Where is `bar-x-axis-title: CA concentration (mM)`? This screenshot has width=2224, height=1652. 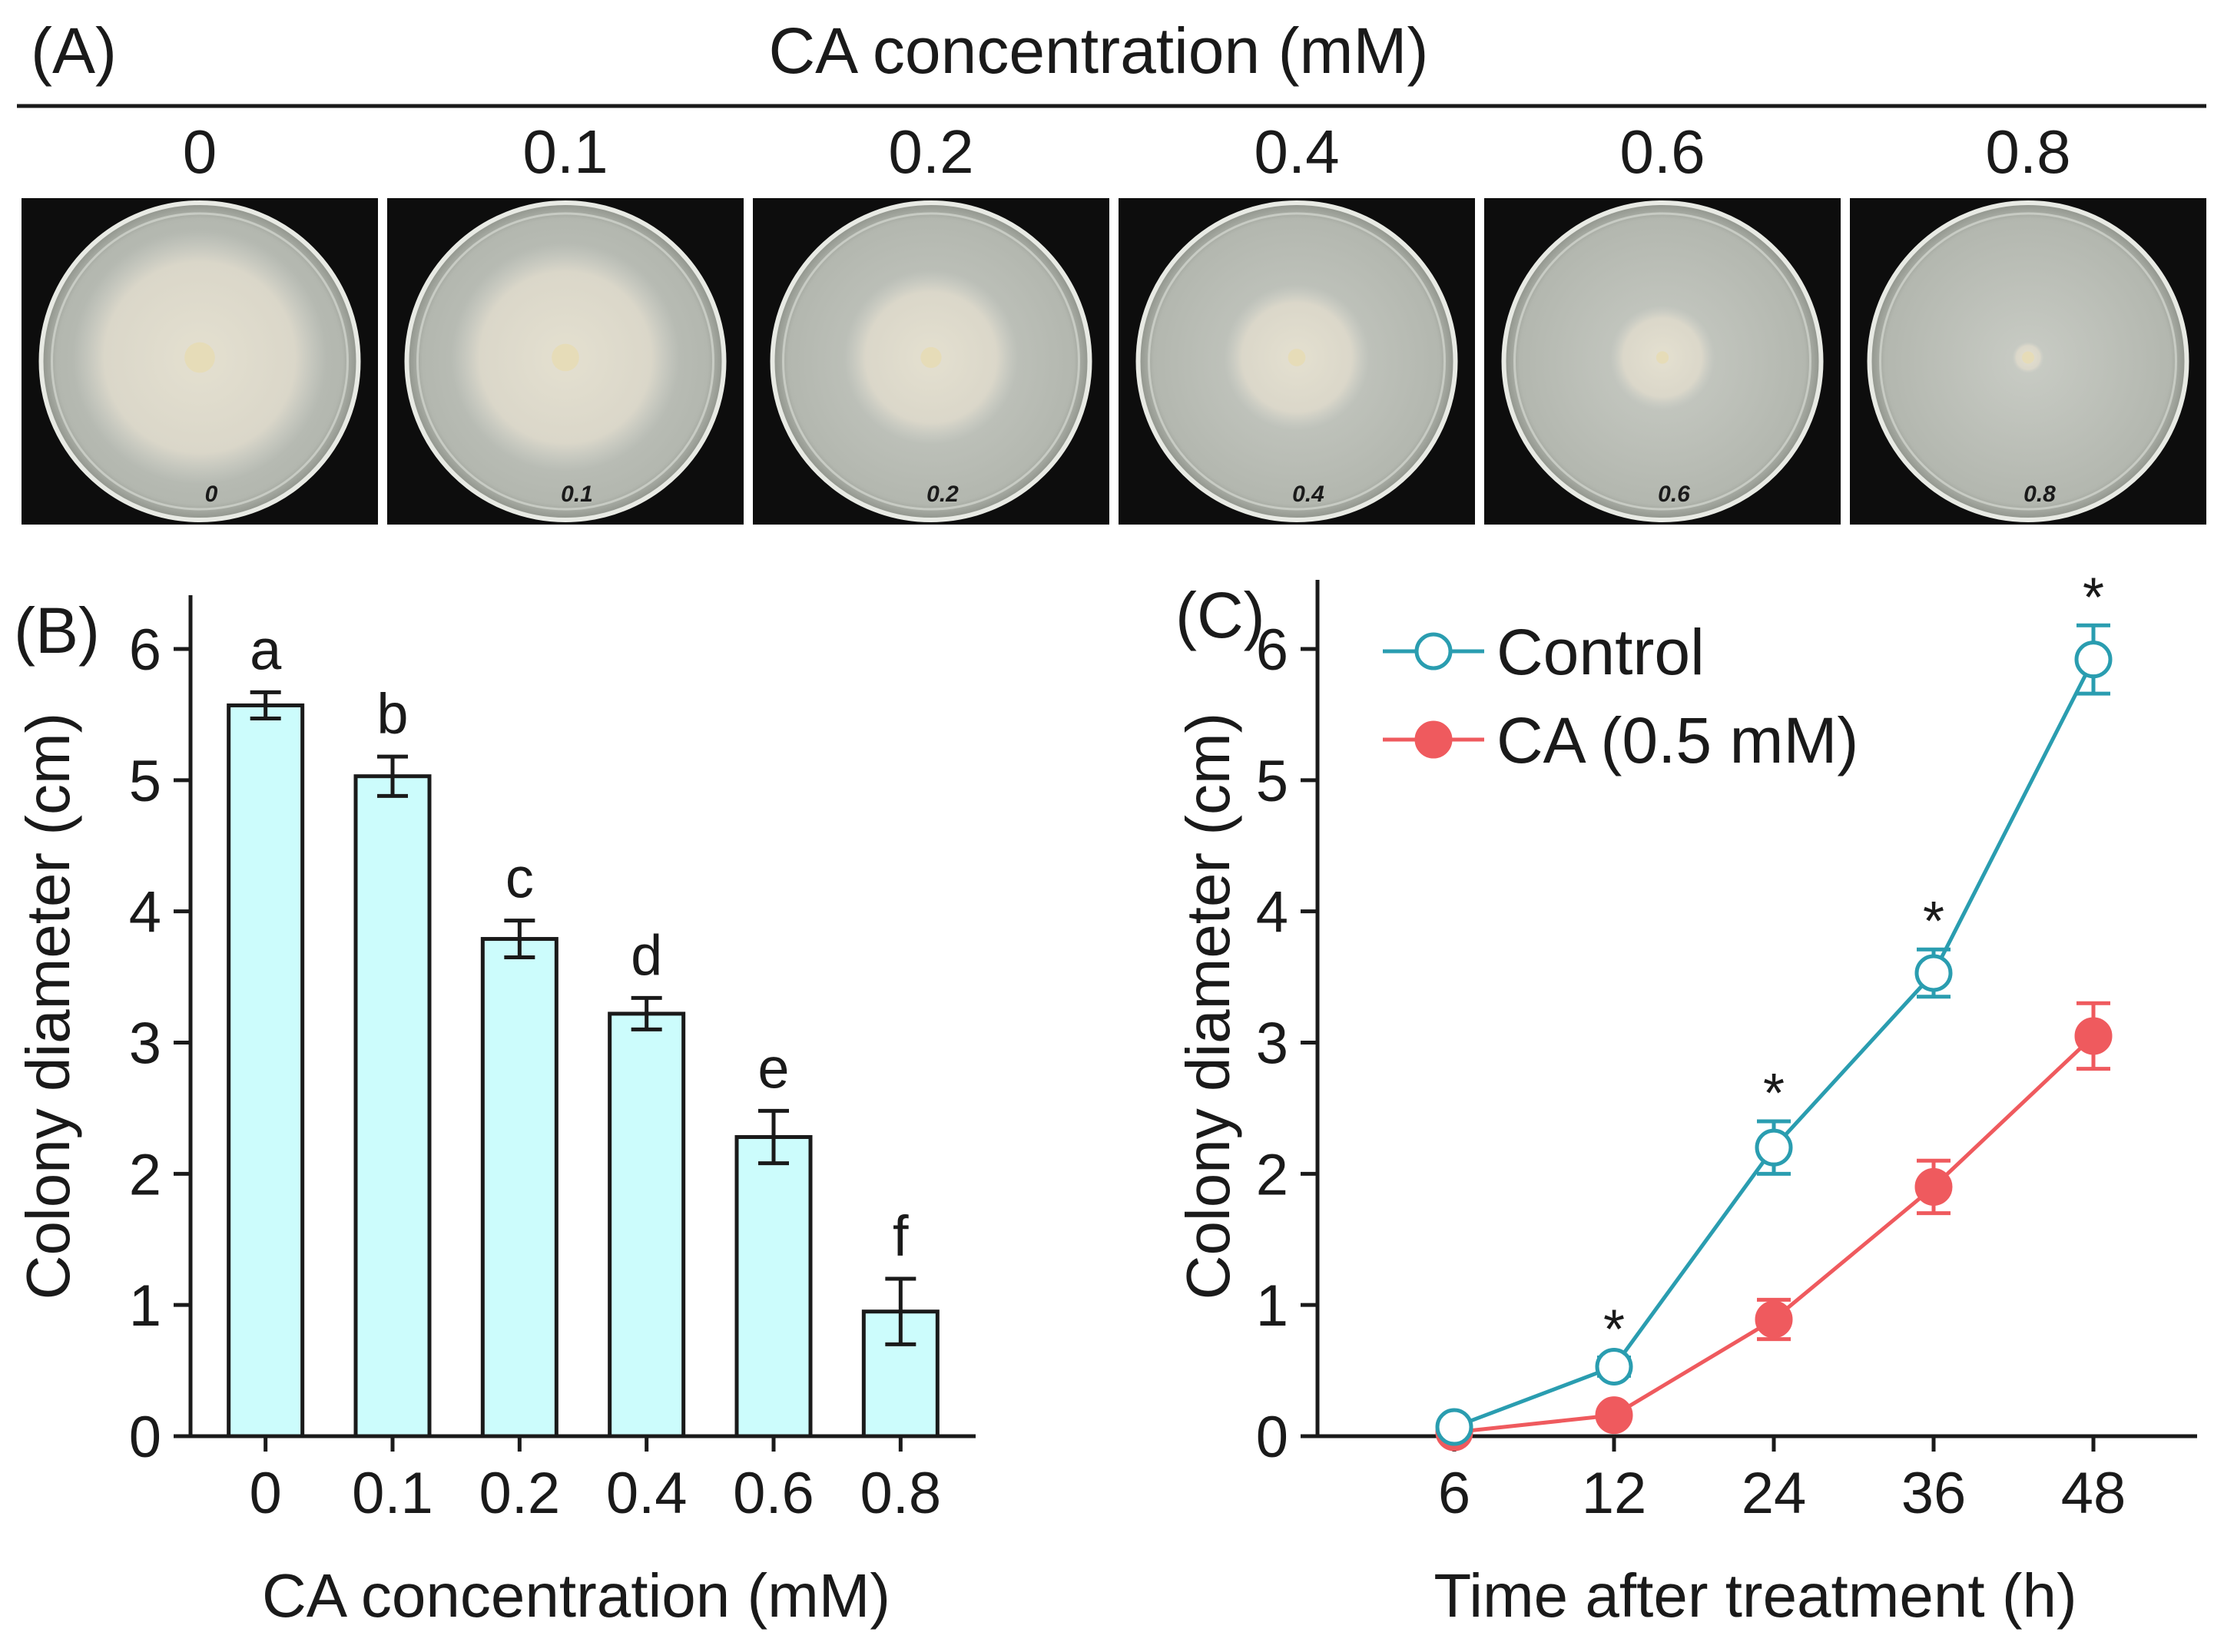
bar-x-axis-title: CA concentration (mM) is located at coordinates (576, 1595).